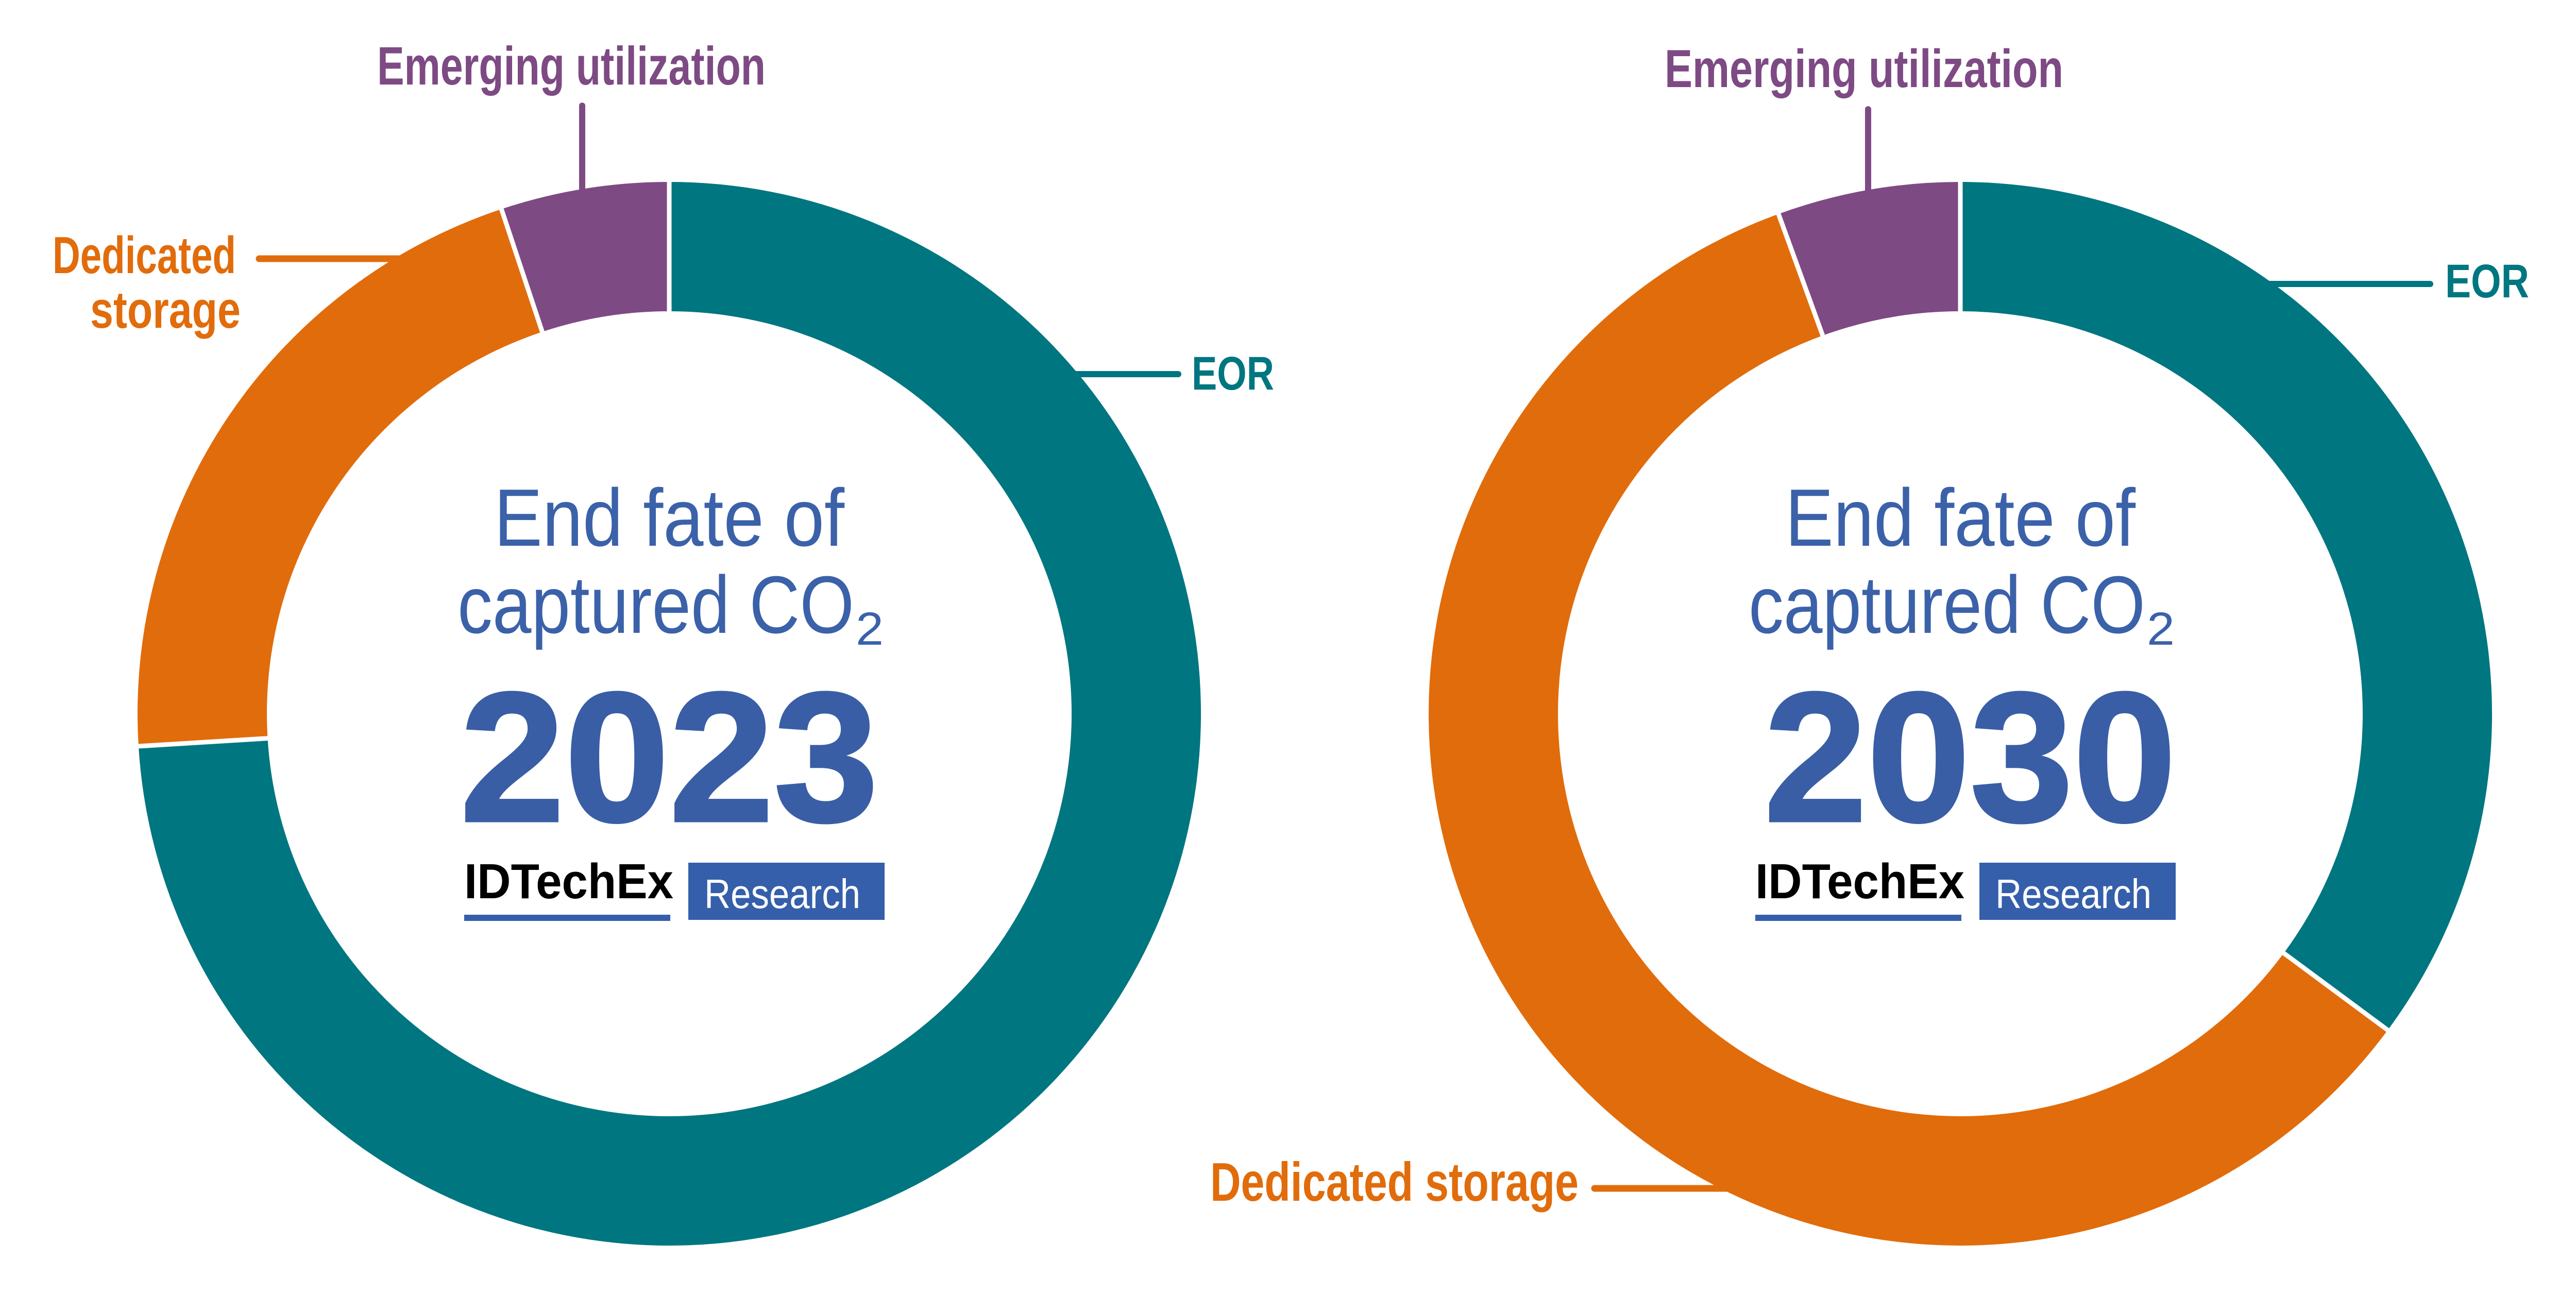  What do you see at coordinates (1970, 757) in the screenshot?
I see `svg-text: 2030` at bounding box center [1970, 757].